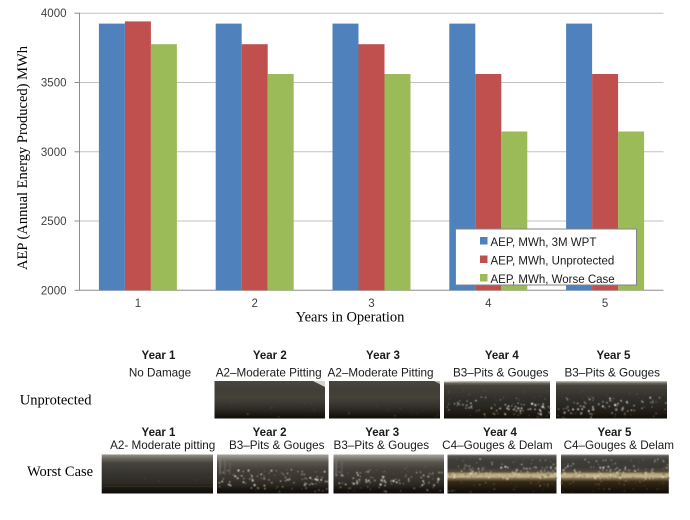 This screenshot has width=690, height=520. Describe the element at coordinates (56, 401) in the screenshot. I see `svg-text: Unprotected` at that location.